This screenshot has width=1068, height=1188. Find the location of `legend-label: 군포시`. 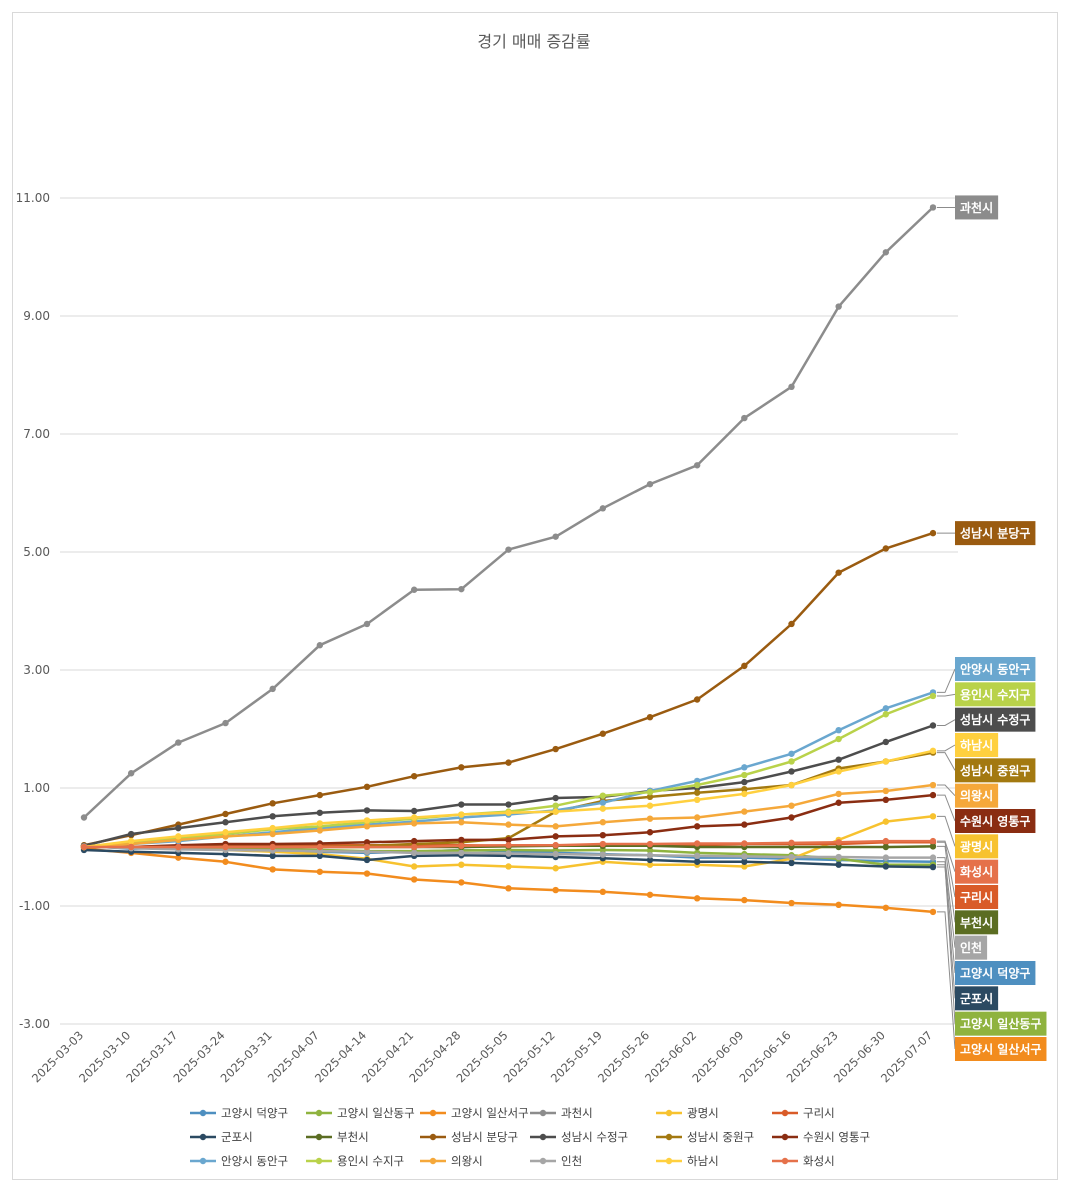

legend-label: 군포시 is located at coordinates (237, 1137).